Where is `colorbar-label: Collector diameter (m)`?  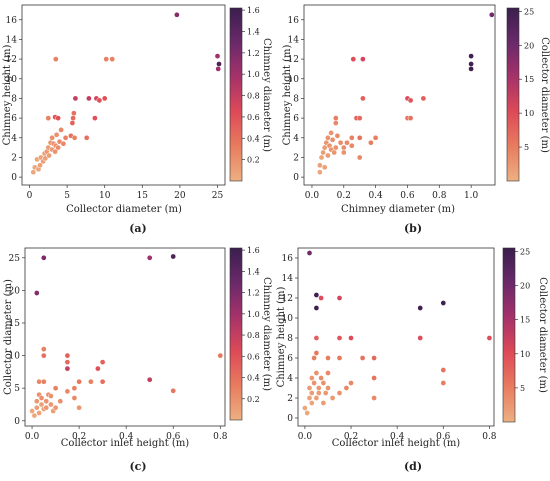
colorbar-label: Collector diameter (m) is located at coordinates (542, 335).